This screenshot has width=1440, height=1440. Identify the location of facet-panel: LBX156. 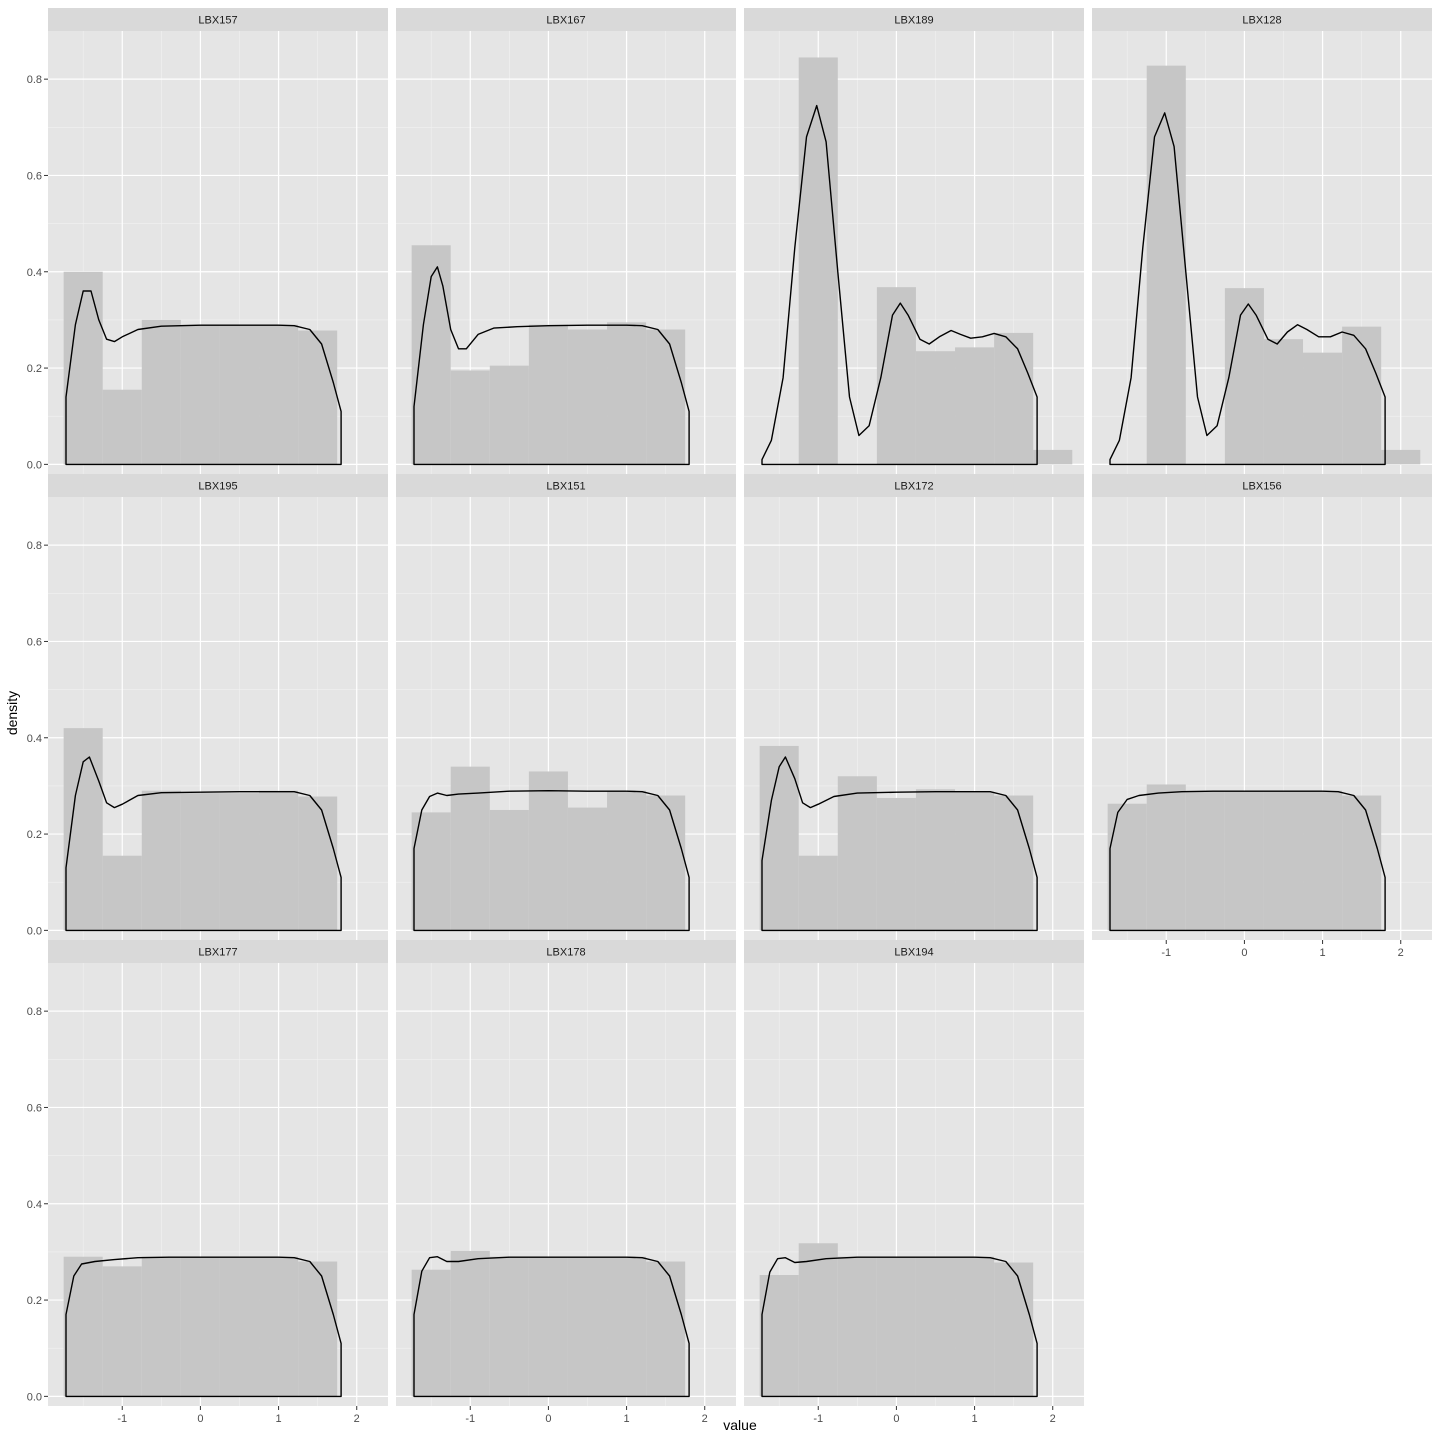
(1262, 707).